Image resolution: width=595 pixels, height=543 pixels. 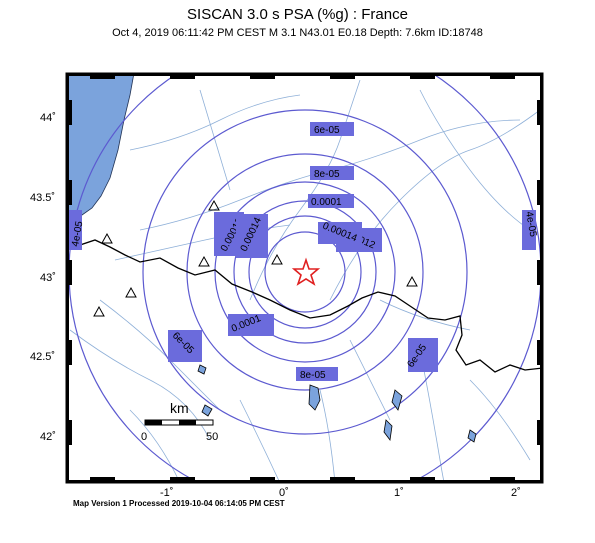 What do you see at coordinates (48, 278) in the screenshot?
I see `lat-label: 43˚` at bounding box center [48, 278].